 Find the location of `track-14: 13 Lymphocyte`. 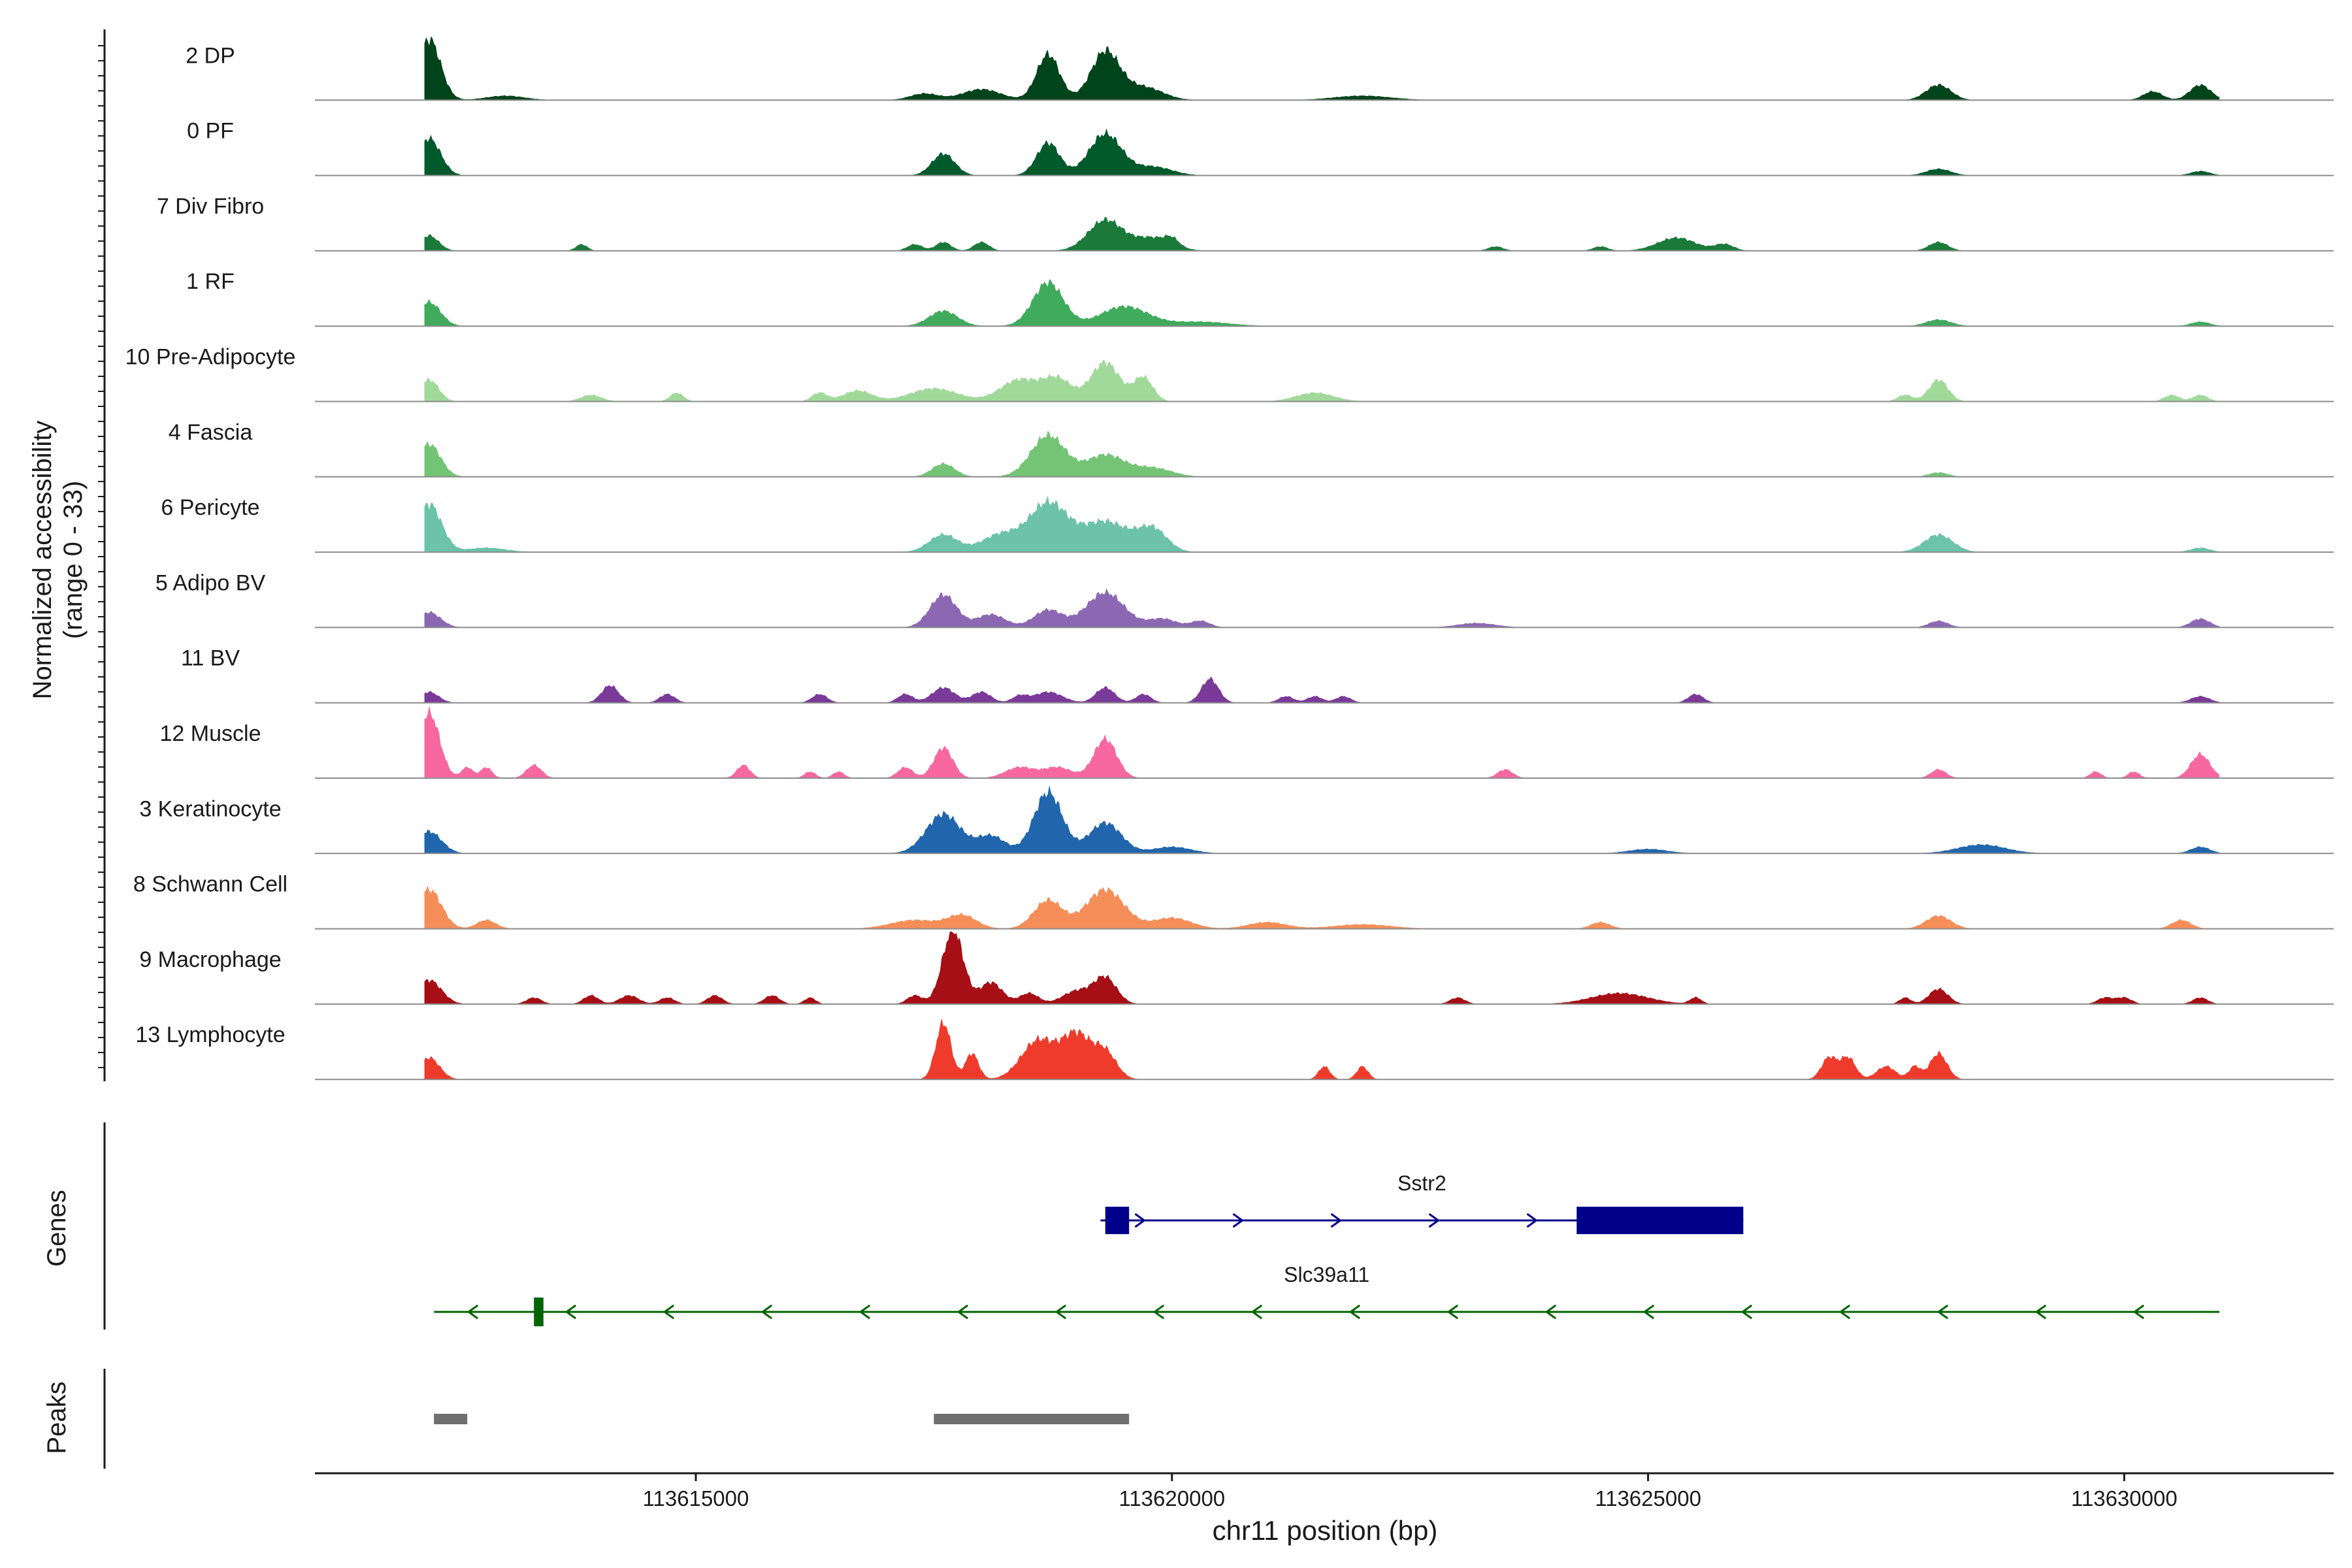

track-14: 13 Lymphocyte is located at coordinates (1234, 1049).